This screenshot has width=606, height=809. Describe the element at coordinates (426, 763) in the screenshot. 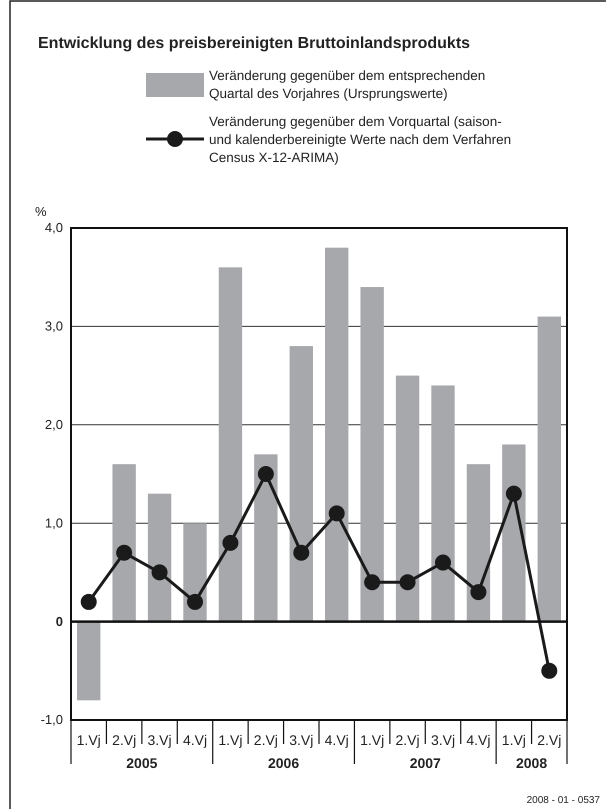

I see `text: 2007` at that location.